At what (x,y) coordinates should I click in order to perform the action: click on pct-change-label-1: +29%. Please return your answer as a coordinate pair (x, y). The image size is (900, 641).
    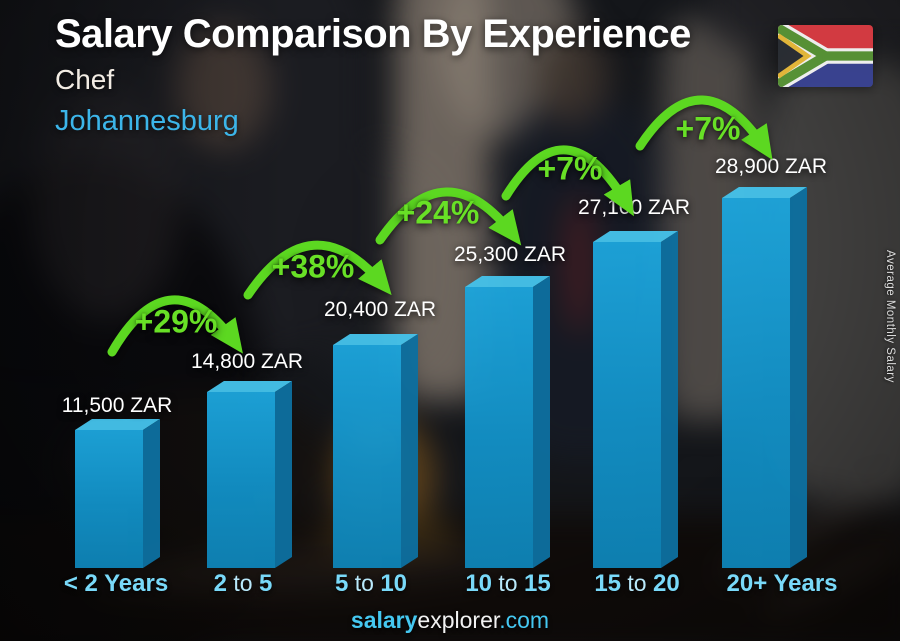
    Looking at the image, I should click on (176, 321).